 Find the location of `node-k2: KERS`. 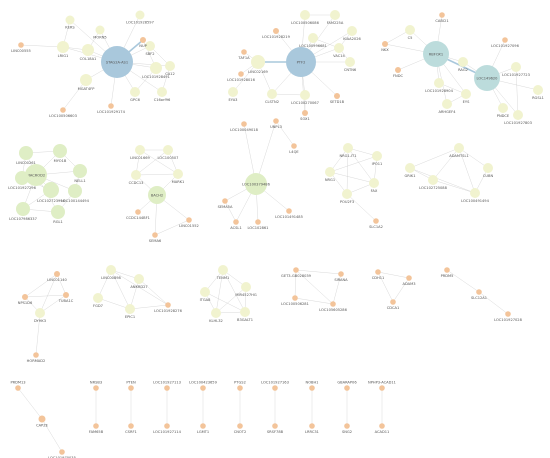

node-k2: KERS is located at coordinates (70, 23).